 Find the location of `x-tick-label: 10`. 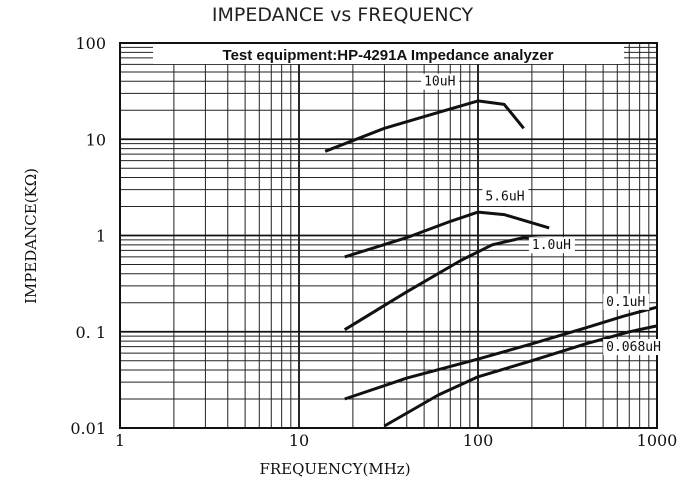

x-tick-label: 10 is located at coordinates (299, 440).